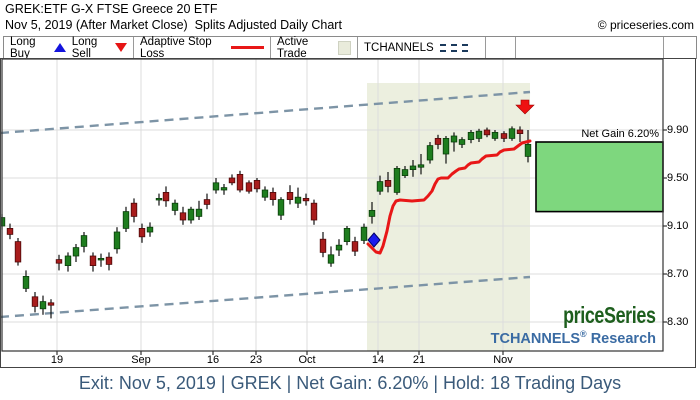  I want to click on research-name: TCHANNELS, so click(535, 338).